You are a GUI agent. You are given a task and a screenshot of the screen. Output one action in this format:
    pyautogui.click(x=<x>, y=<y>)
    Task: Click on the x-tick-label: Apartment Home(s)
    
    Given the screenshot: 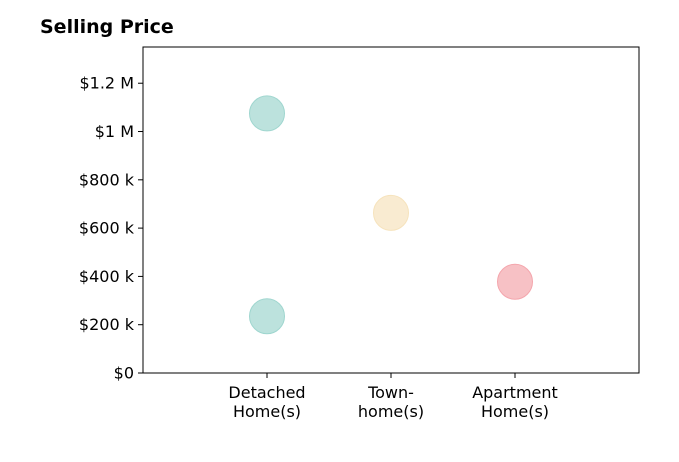 What is the action you would take?
    pyautogui.click(x=515, y=402)
    